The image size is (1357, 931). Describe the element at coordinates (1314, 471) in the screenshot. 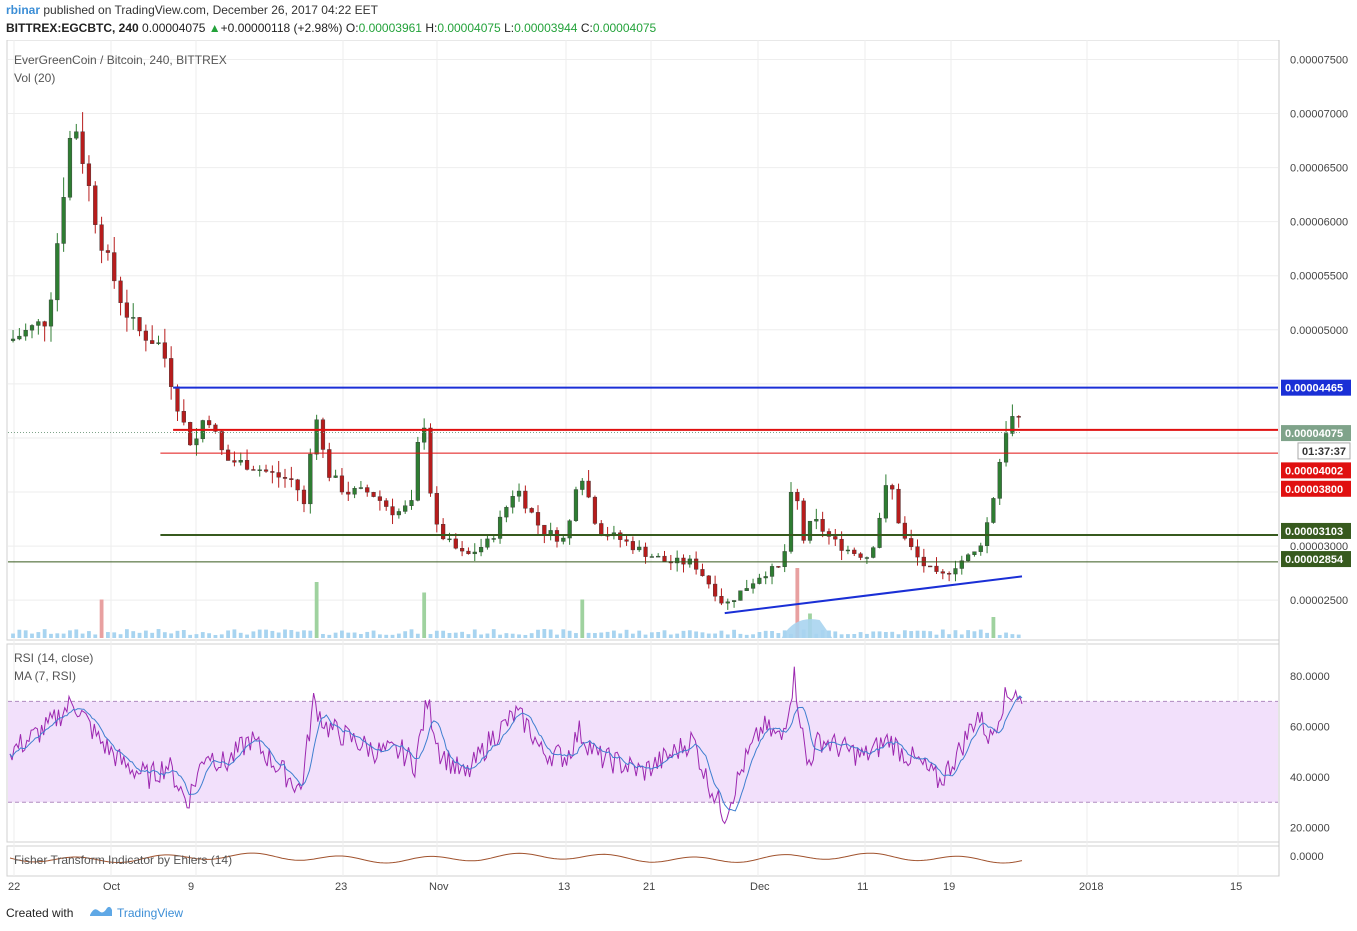

I see `price-tag-label: 0.00004002` at that location.